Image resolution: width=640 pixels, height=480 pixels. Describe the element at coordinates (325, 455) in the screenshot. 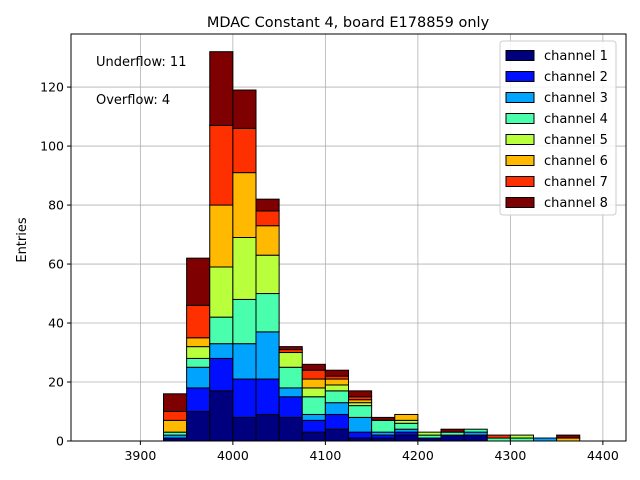

I see `x-tick-label: 4100` at that location.